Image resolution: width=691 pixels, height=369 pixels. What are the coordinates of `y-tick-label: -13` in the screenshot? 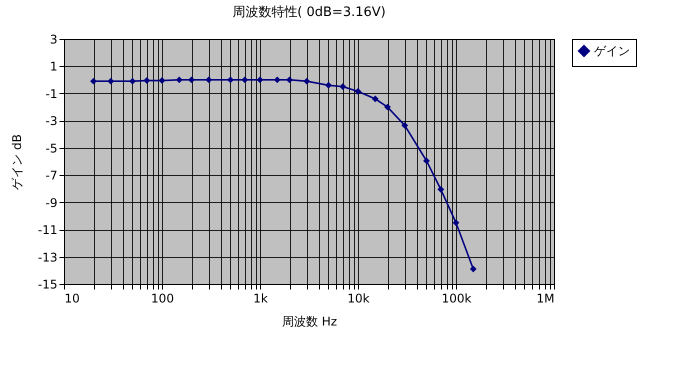 It's located at (48, 257).